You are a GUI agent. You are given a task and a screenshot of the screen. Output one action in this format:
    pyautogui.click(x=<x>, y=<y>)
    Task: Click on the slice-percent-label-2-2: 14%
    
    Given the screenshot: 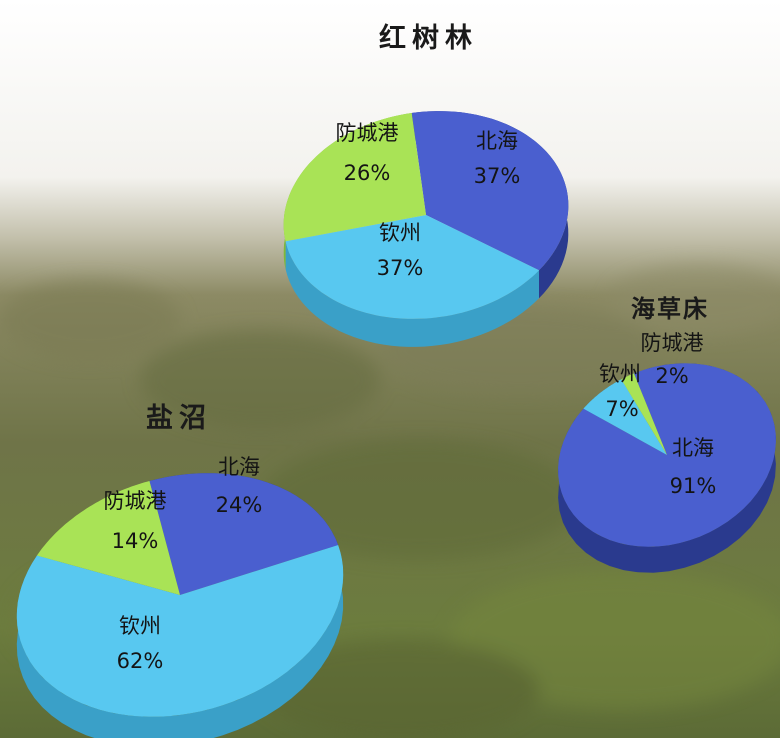 What is the action you would take?
    pyautogui.click(x=135, y=541)
    